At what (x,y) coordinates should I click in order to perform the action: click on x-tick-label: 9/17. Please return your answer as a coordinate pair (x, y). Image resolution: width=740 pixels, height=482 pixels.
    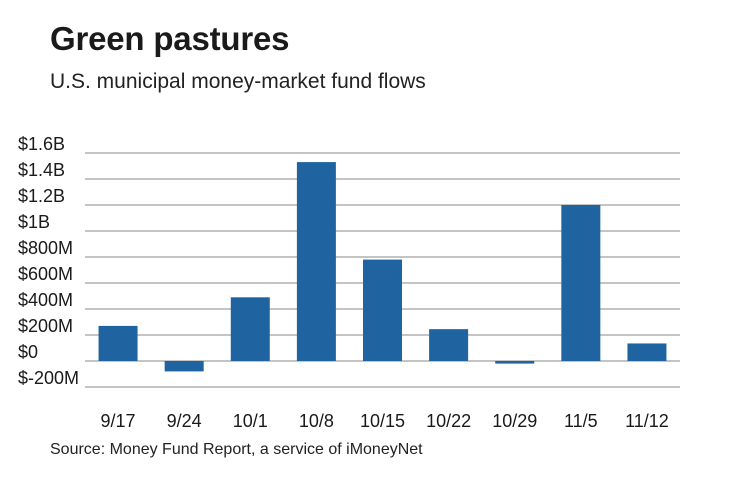
    Looking at the image, I should click on (118, 421).